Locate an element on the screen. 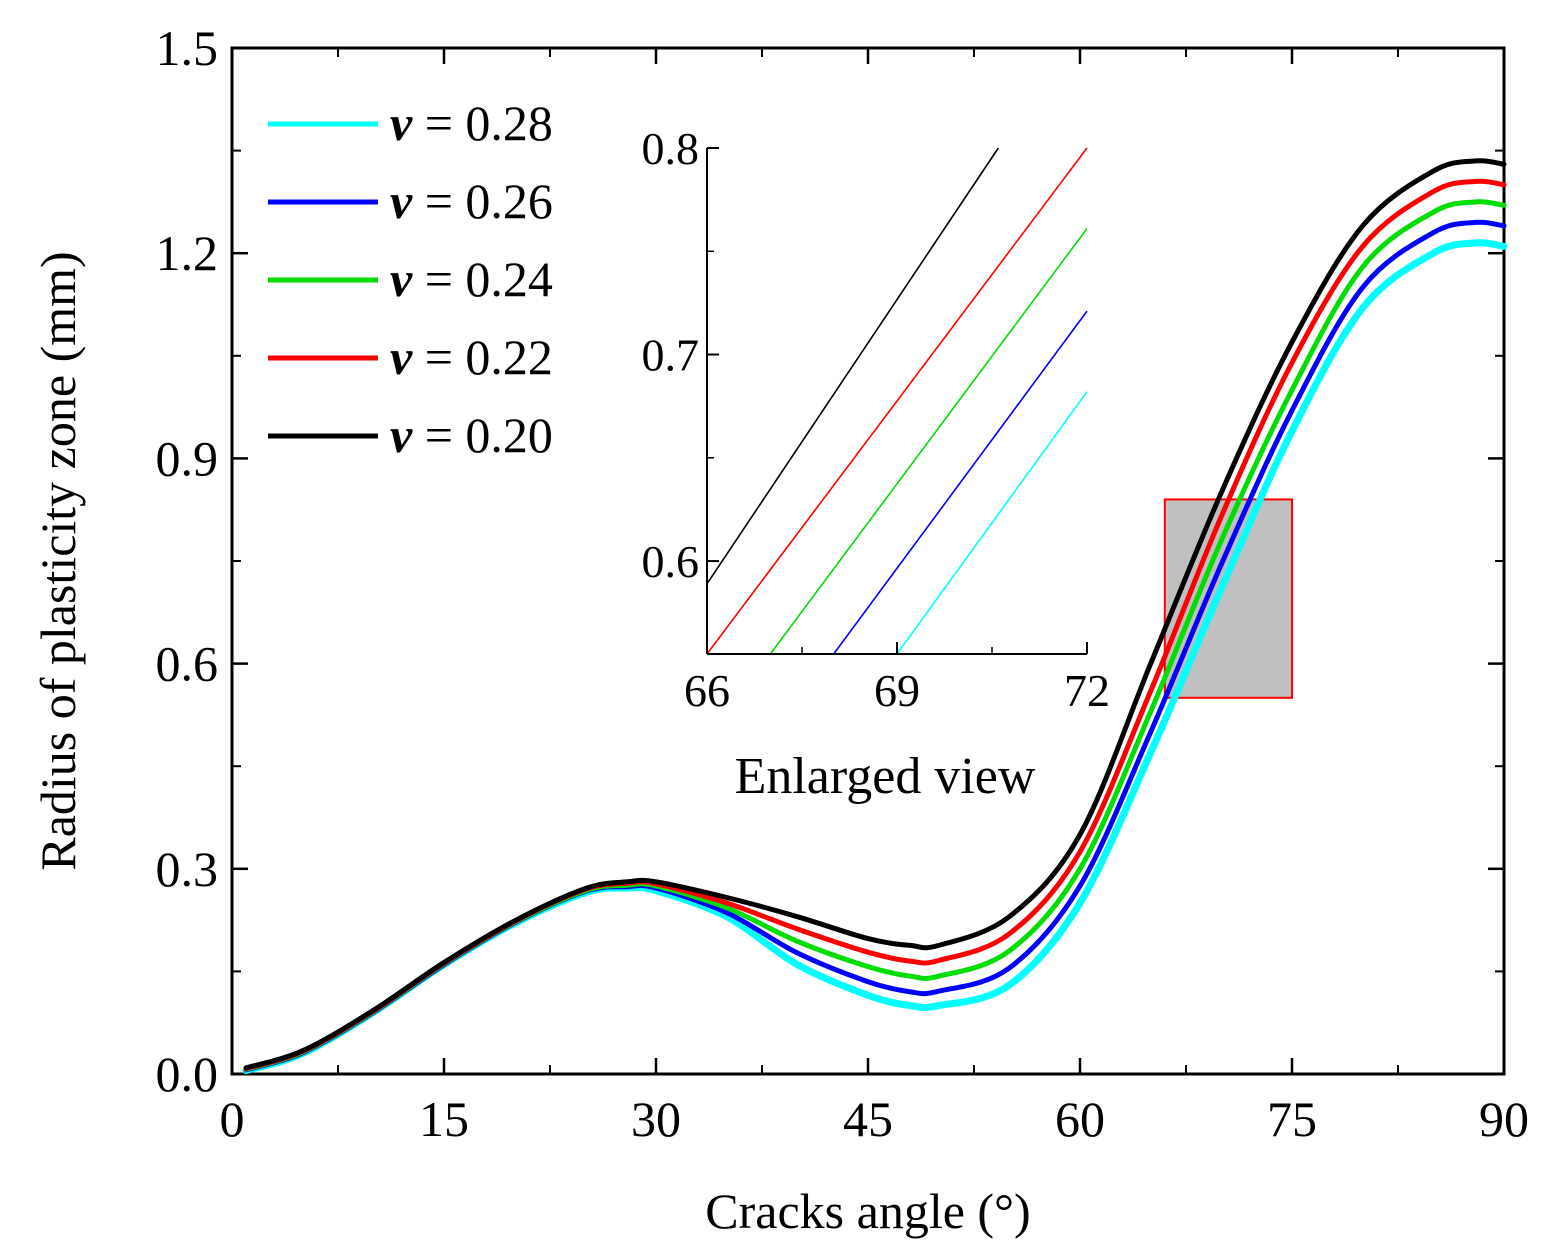  legend-label: v = 0.28 is located at coordinates (471, 123).